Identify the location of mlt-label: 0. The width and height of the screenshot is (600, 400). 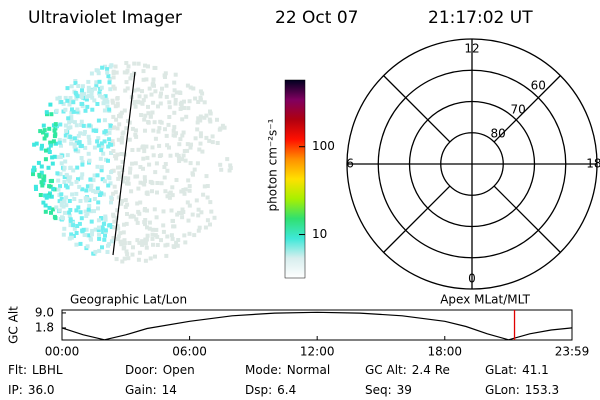
(472, 279).